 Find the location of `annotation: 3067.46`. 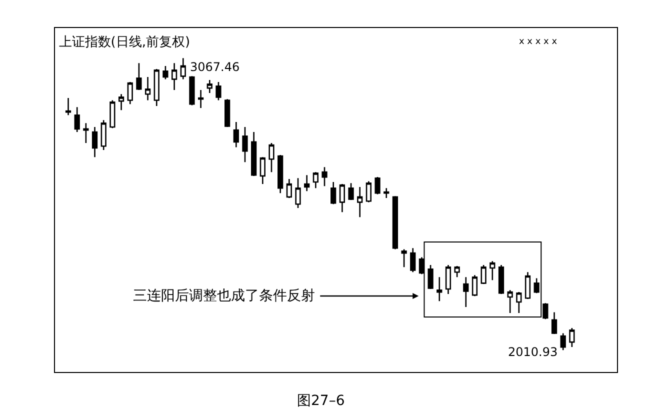

annotation: 3067.46 is located at coordinates (215, 67).